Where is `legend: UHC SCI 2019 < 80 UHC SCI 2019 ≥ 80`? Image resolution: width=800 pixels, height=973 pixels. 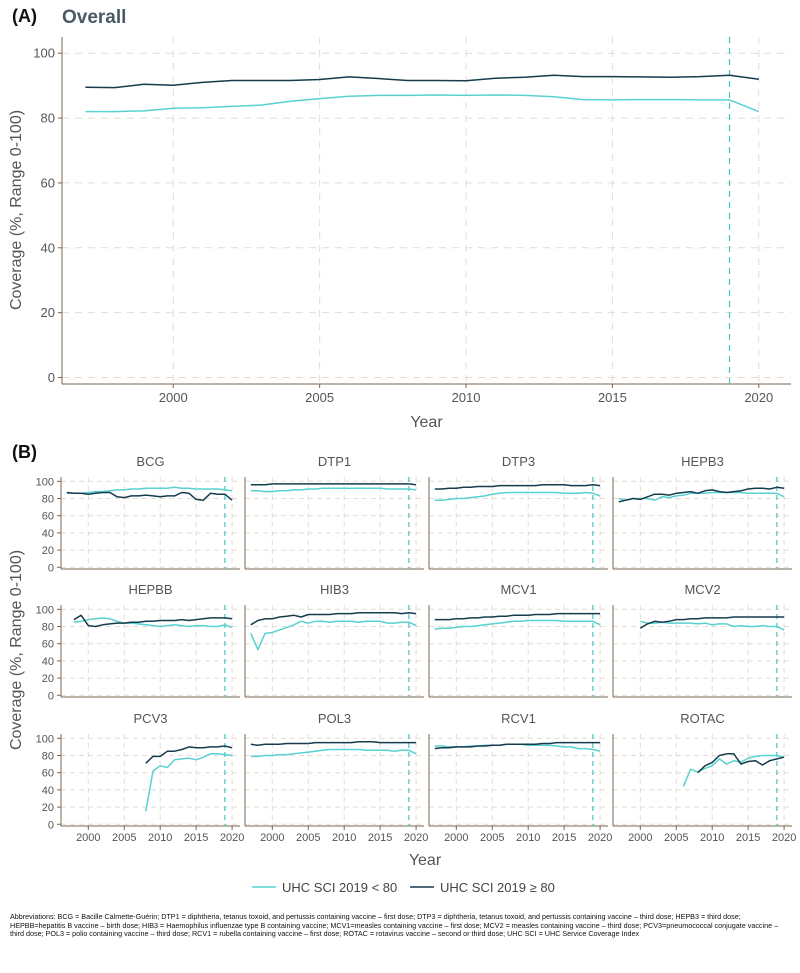 legend: UHC SCI 2019 < 80 UHC SCI 2019 ≥ 80 is located at coordinates (403, 887).